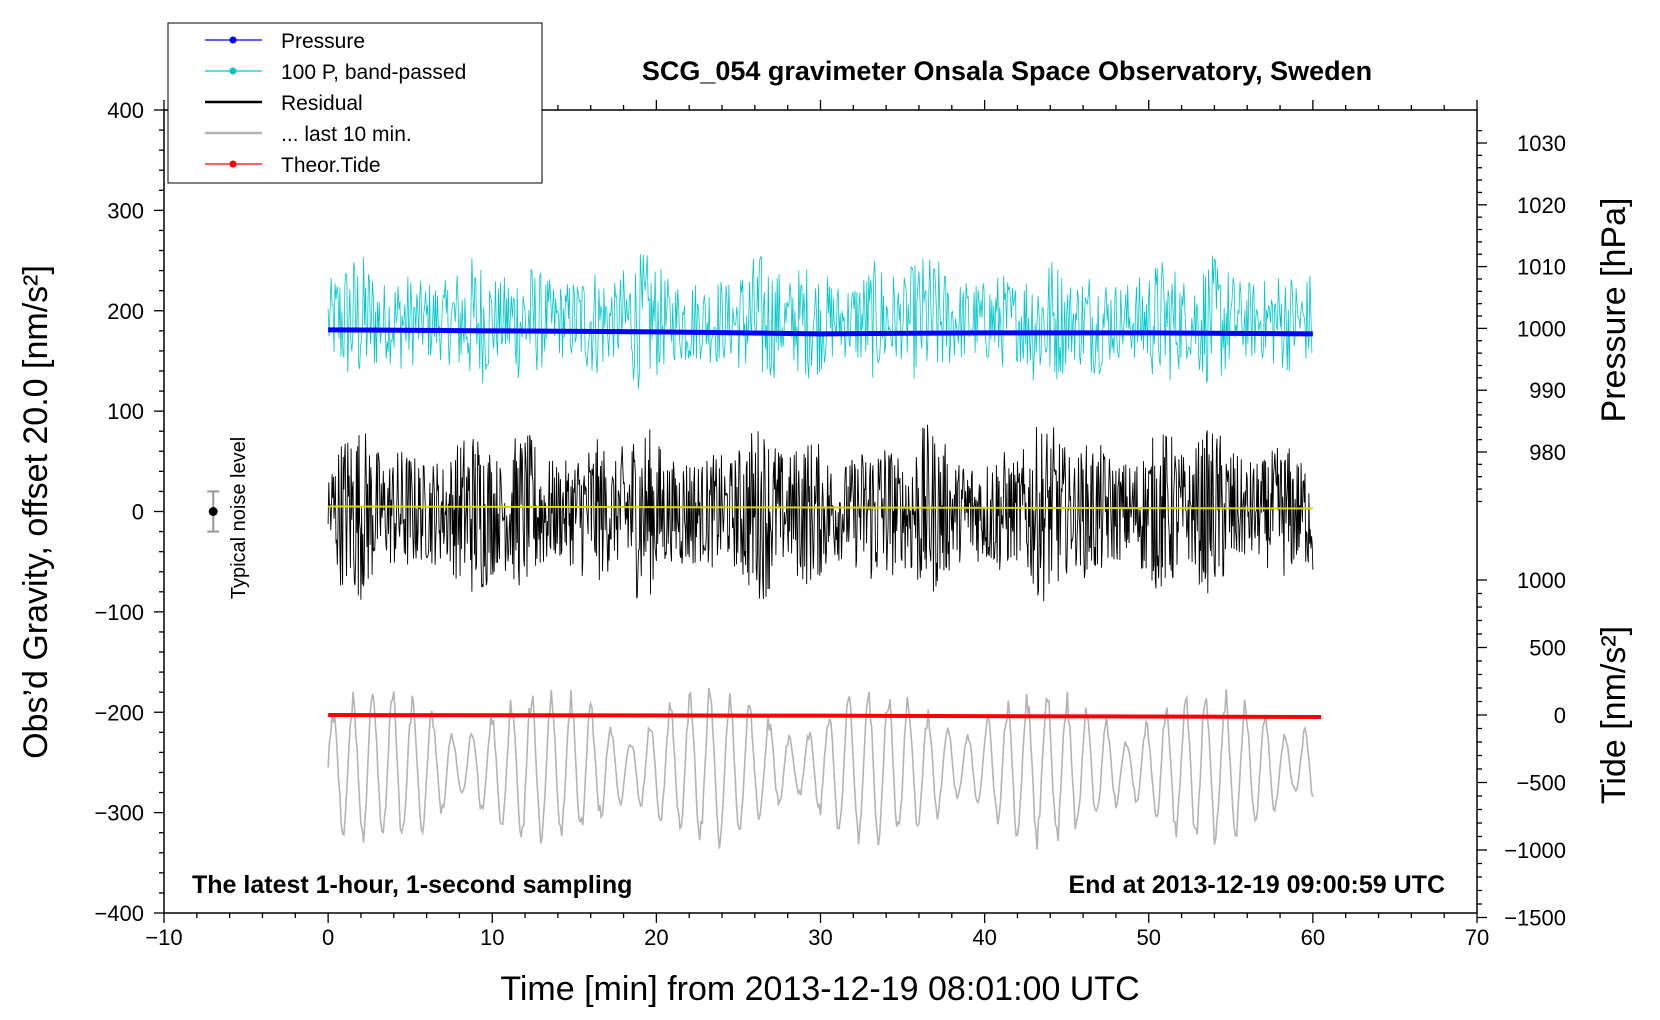 Image resolution: width=1660 pixels, height=1020 pixels. I want to click on pressure-axis-ticks: 980 990 1000 1010 1020 1030, so click(1521, 316).